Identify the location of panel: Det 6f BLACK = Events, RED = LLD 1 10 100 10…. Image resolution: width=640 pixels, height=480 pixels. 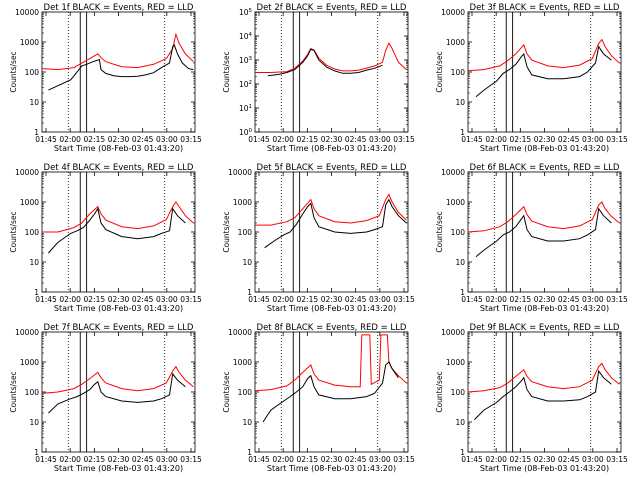
(531, 238).